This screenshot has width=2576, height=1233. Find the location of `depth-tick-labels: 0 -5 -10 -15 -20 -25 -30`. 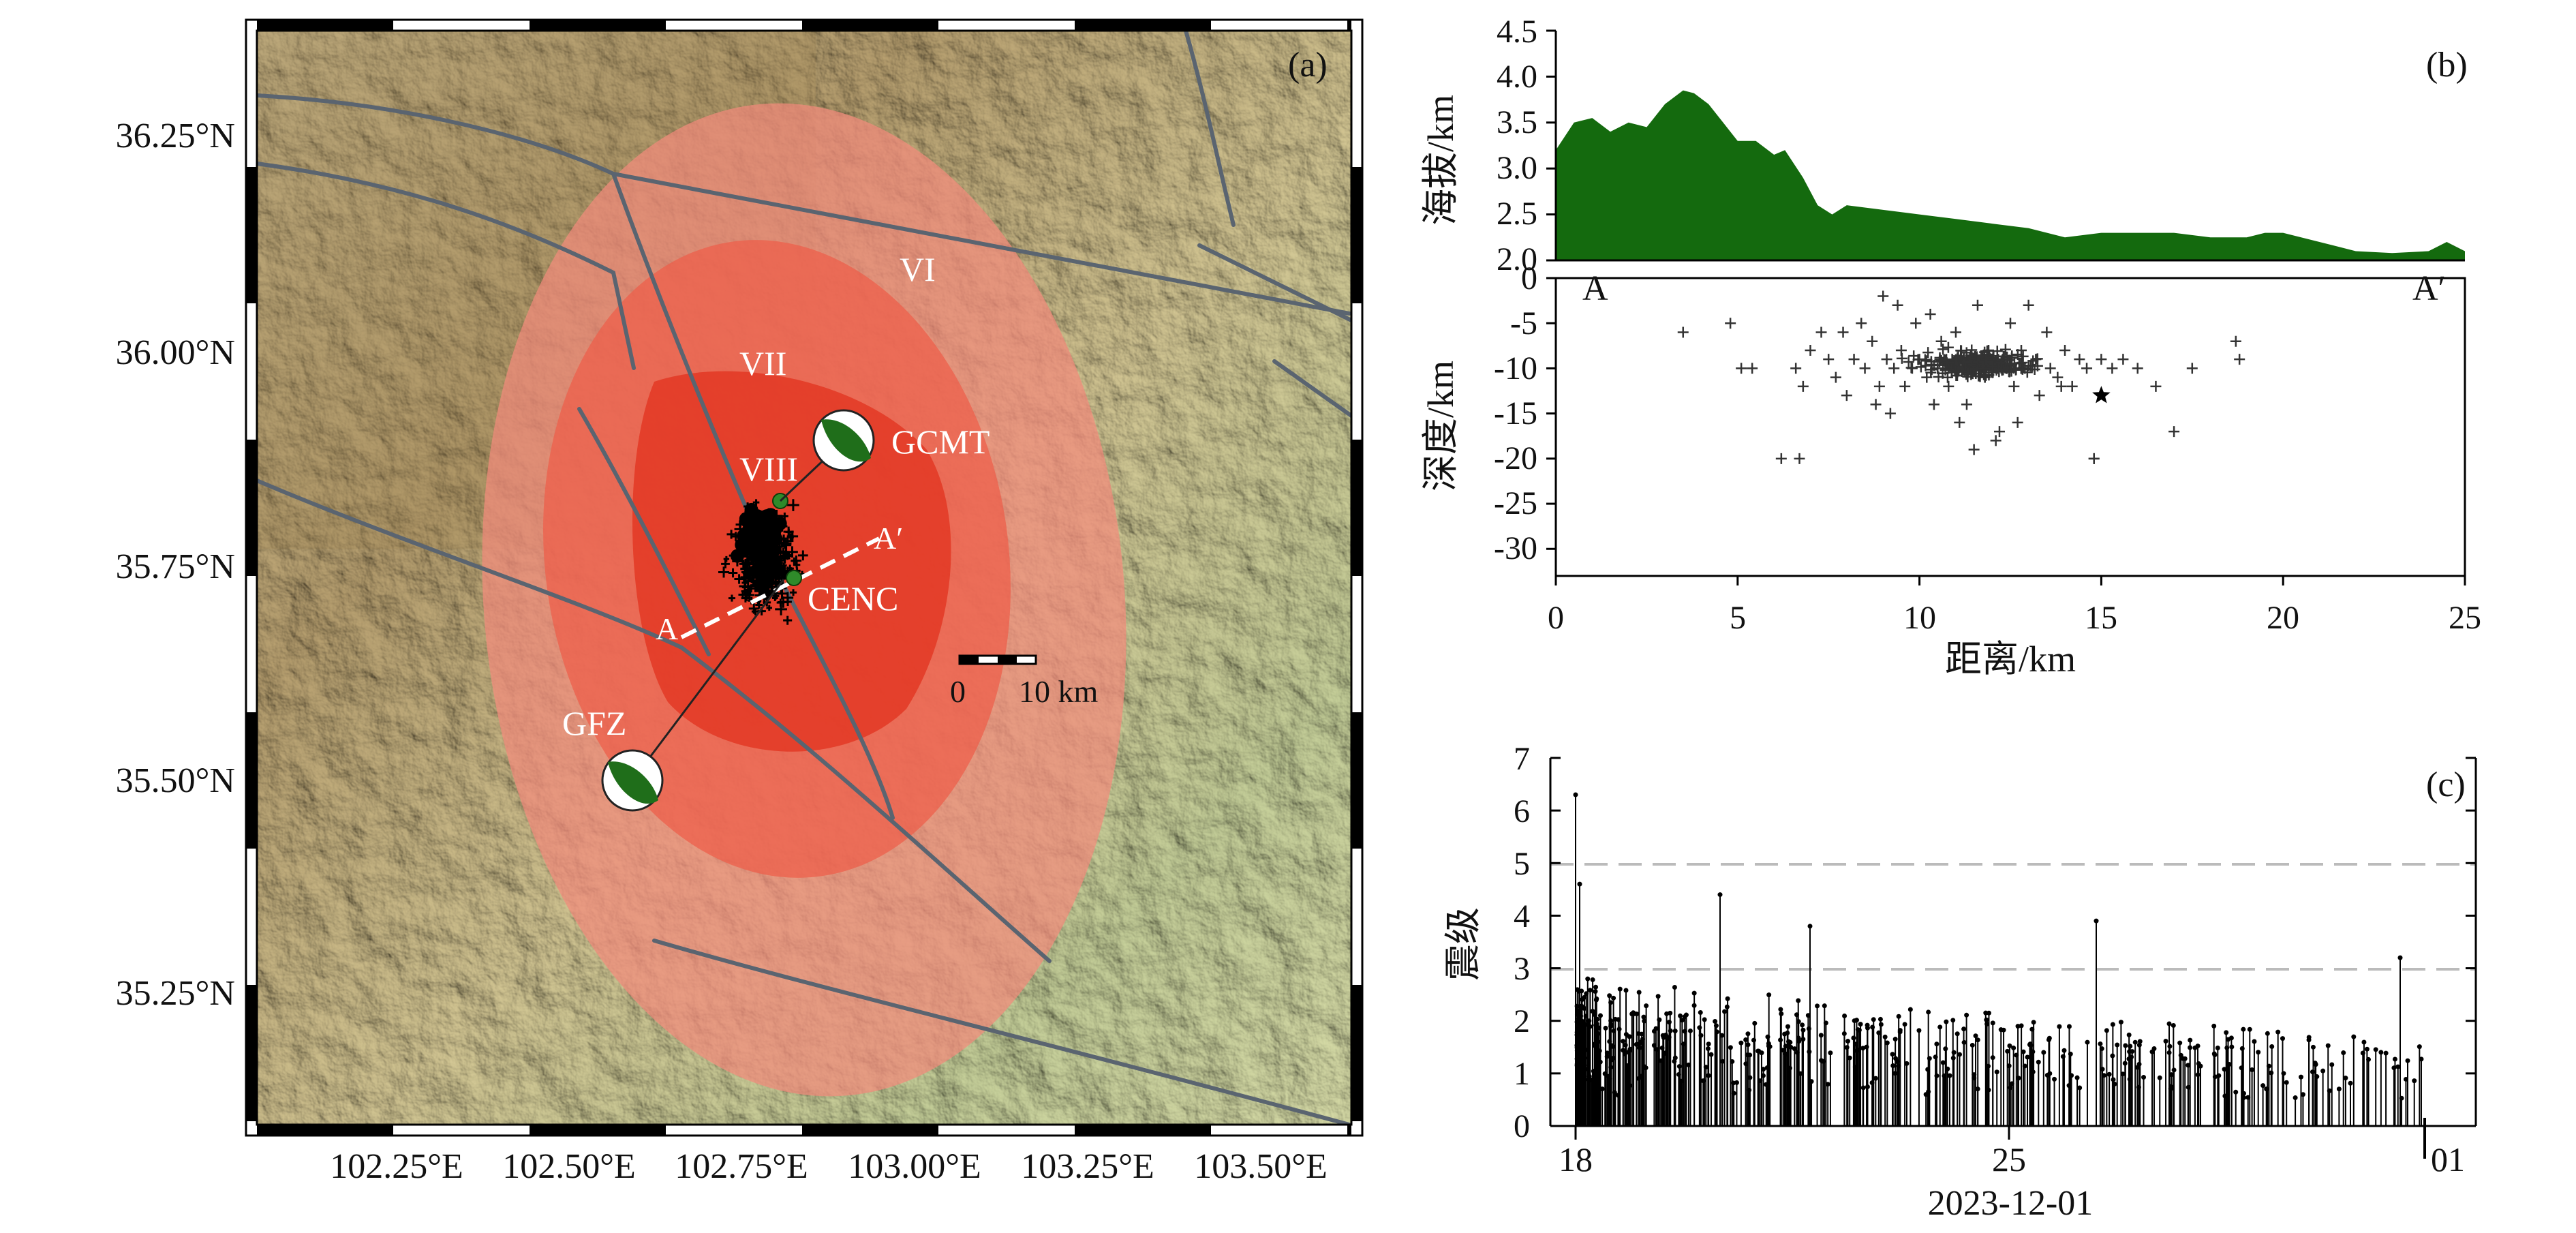

depth-tick-labels: 0 -5 -10 -15 -20 -25 -30 is located at coordinates (1515, 413).